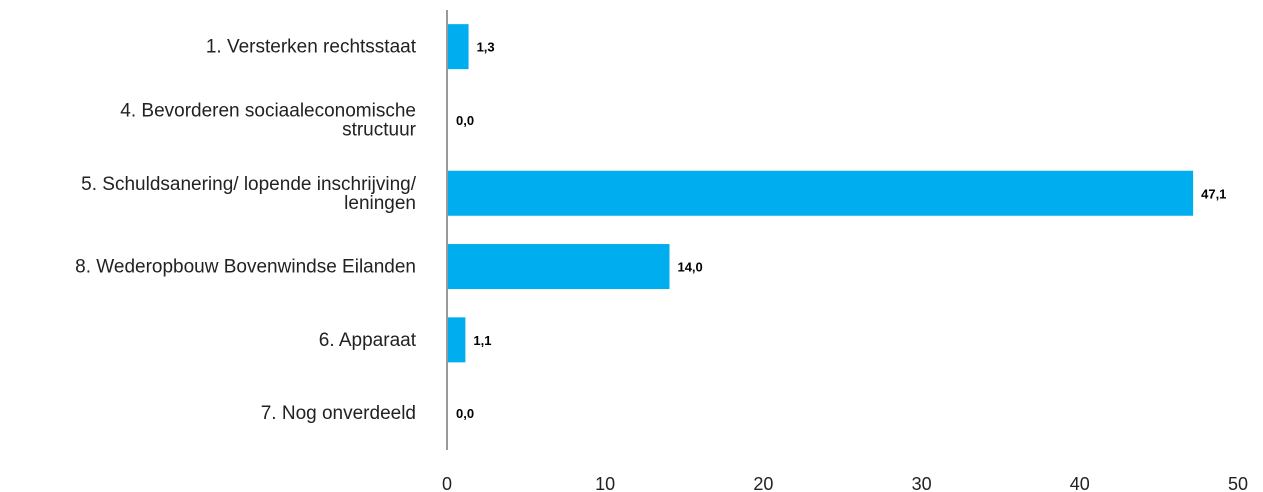  I want to click on category-label-line: 6. Apparaat, so click(368, 340).